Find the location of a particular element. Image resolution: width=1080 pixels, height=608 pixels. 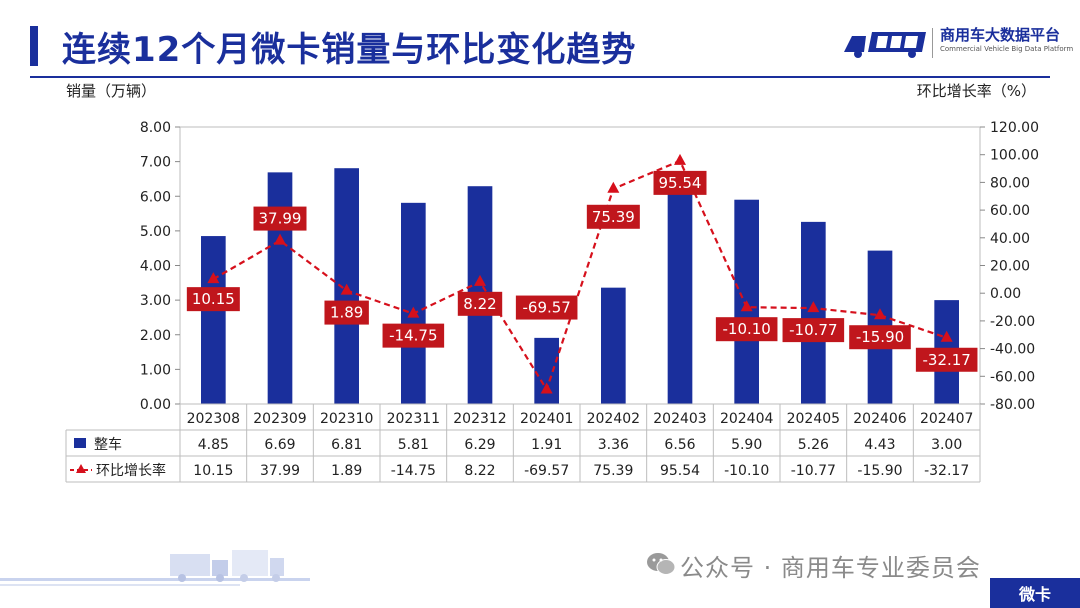

left-axis-title: 销量（万辆） is located at coordinates (111, 91).